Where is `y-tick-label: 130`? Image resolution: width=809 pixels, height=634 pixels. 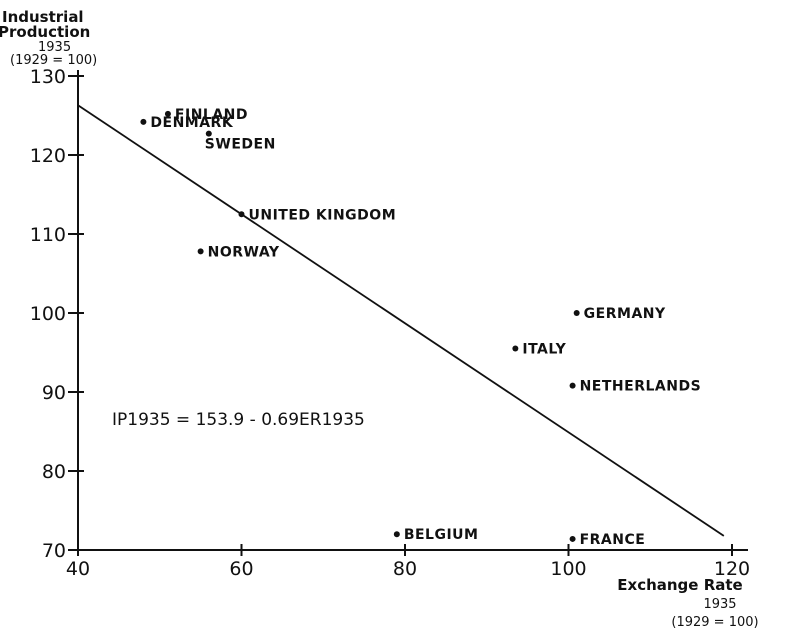 y-tick-label: 130 is located at coordinates (48, 77).